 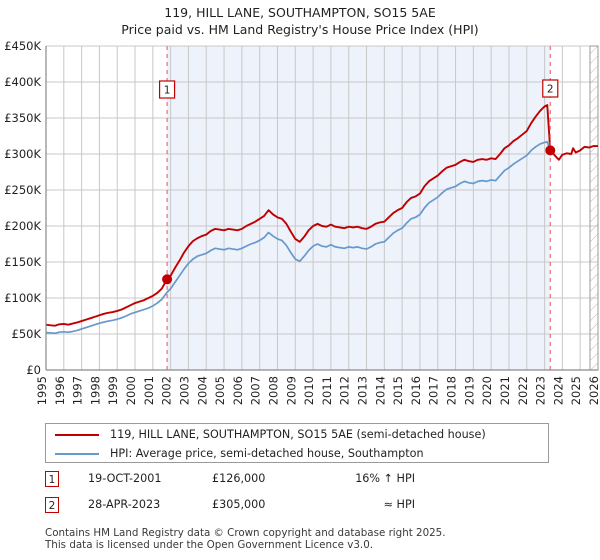 I want to click on sale-date: 19-OCT-2001, so click(x=125, y=478).